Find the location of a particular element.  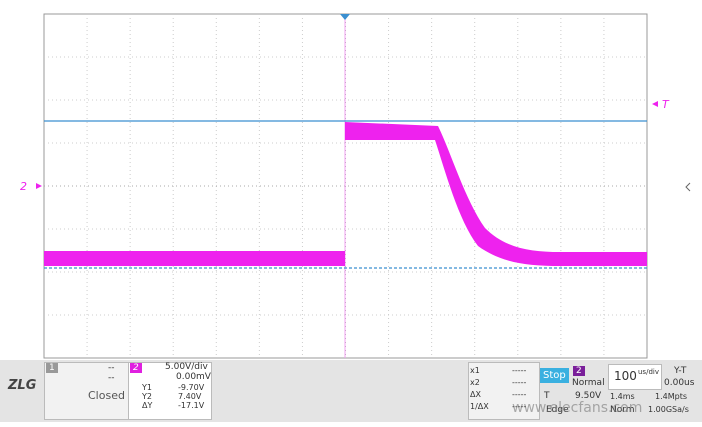

ch1-offset: -- is located at coordinates (111, 378).